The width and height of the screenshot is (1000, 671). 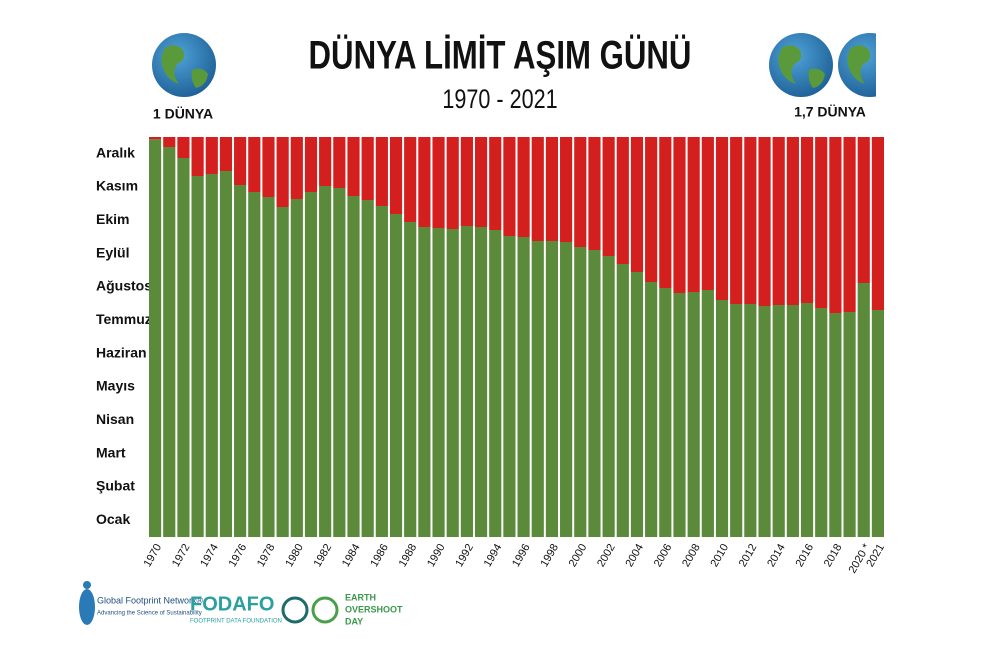 What do you see at coordinates (310, 610) in the screenshot?
I see `overshoot-logo` at bounding box center [310, 610].